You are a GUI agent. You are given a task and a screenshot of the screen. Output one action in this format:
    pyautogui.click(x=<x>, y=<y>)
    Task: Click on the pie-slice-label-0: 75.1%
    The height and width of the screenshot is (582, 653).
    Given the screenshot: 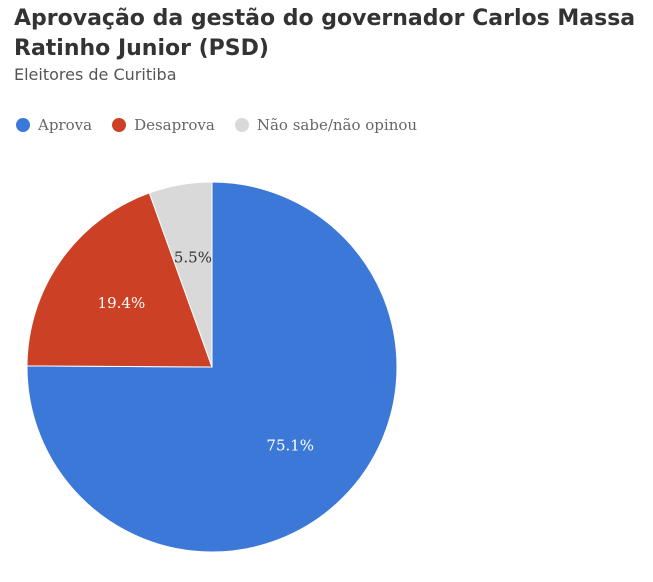 What is the action you would take?
    pyautogui.click(x=290, y=446)
    